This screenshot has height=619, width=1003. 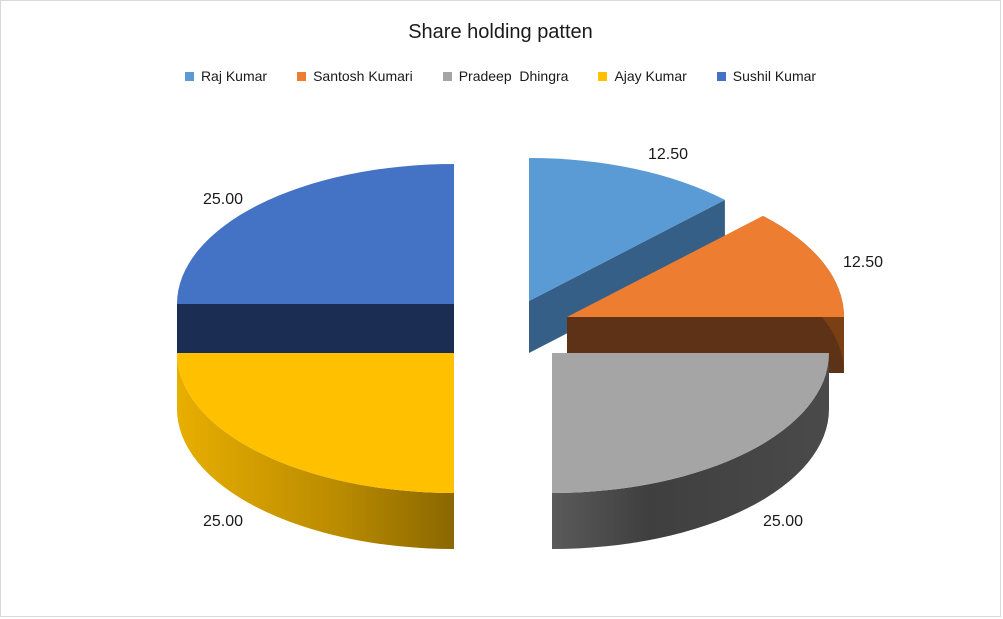 What do you see at coordinates (315, 234) in the screenshot?
I see `slice-top-sushil-kumar` at bounding box center [315, 234].